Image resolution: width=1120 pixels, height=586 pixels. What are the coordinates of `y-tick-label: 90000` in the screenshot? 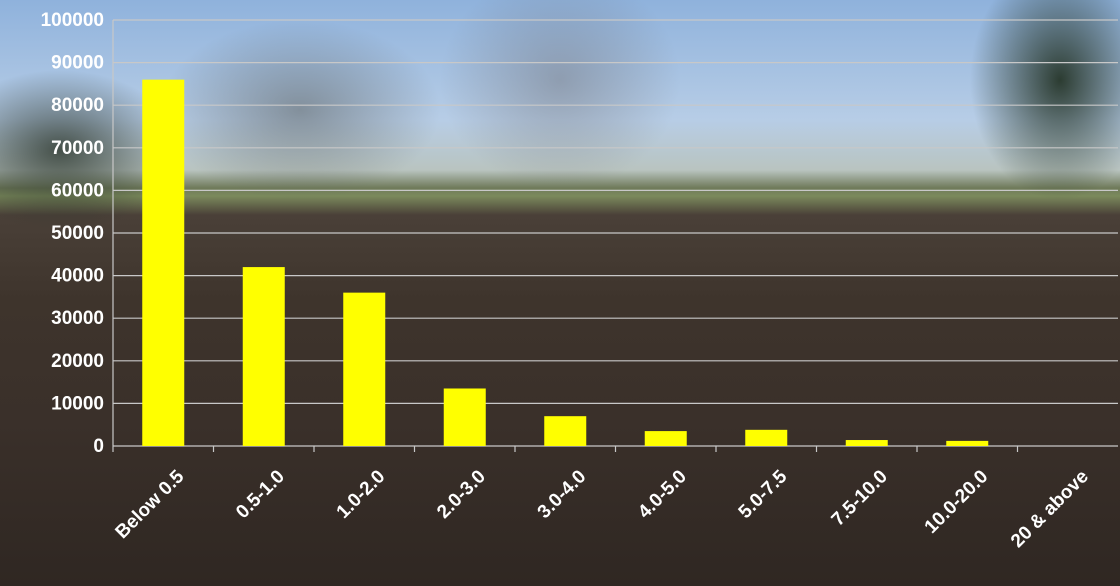 It's located at (77, 63).